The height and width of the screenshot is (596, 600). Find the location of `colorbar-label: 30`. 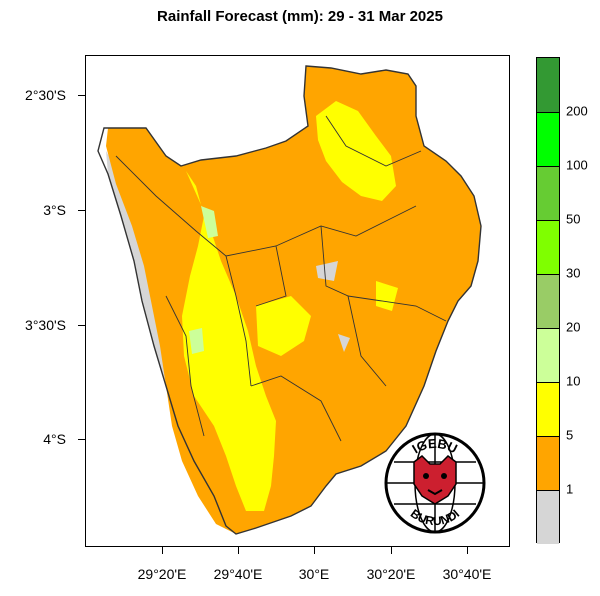

colorbar-label: 30 is located at coordinates (573, 273).